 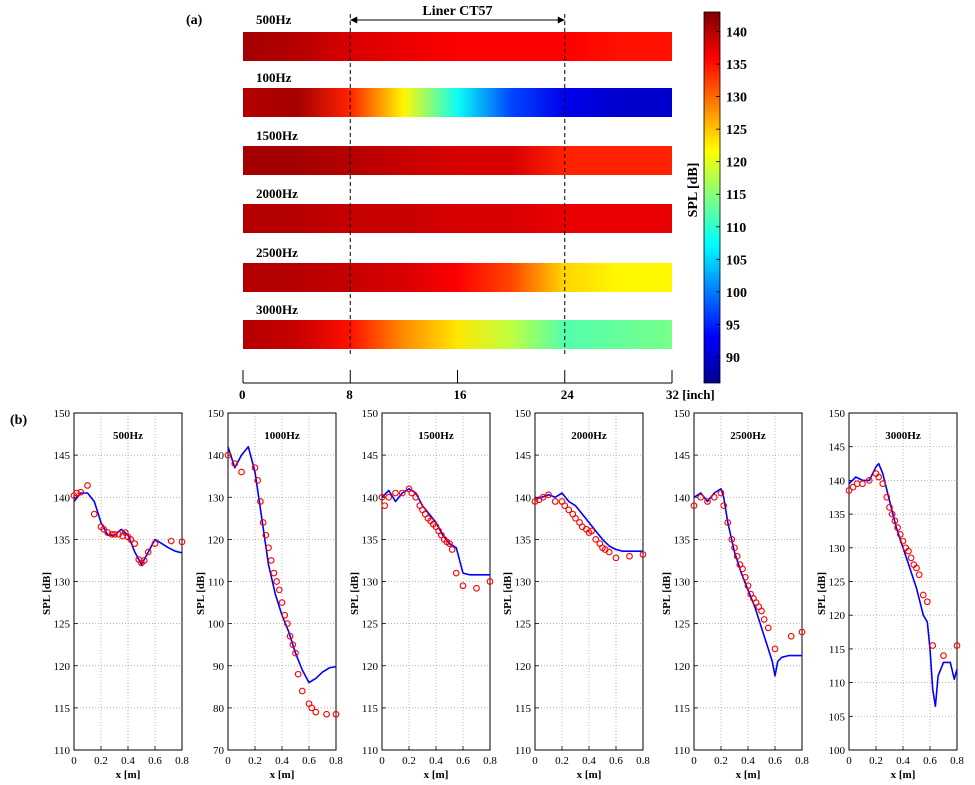 What do you see at coordinates (128, 529) in the screenshot?
I see `model-line` at bounding box center [128, 529].